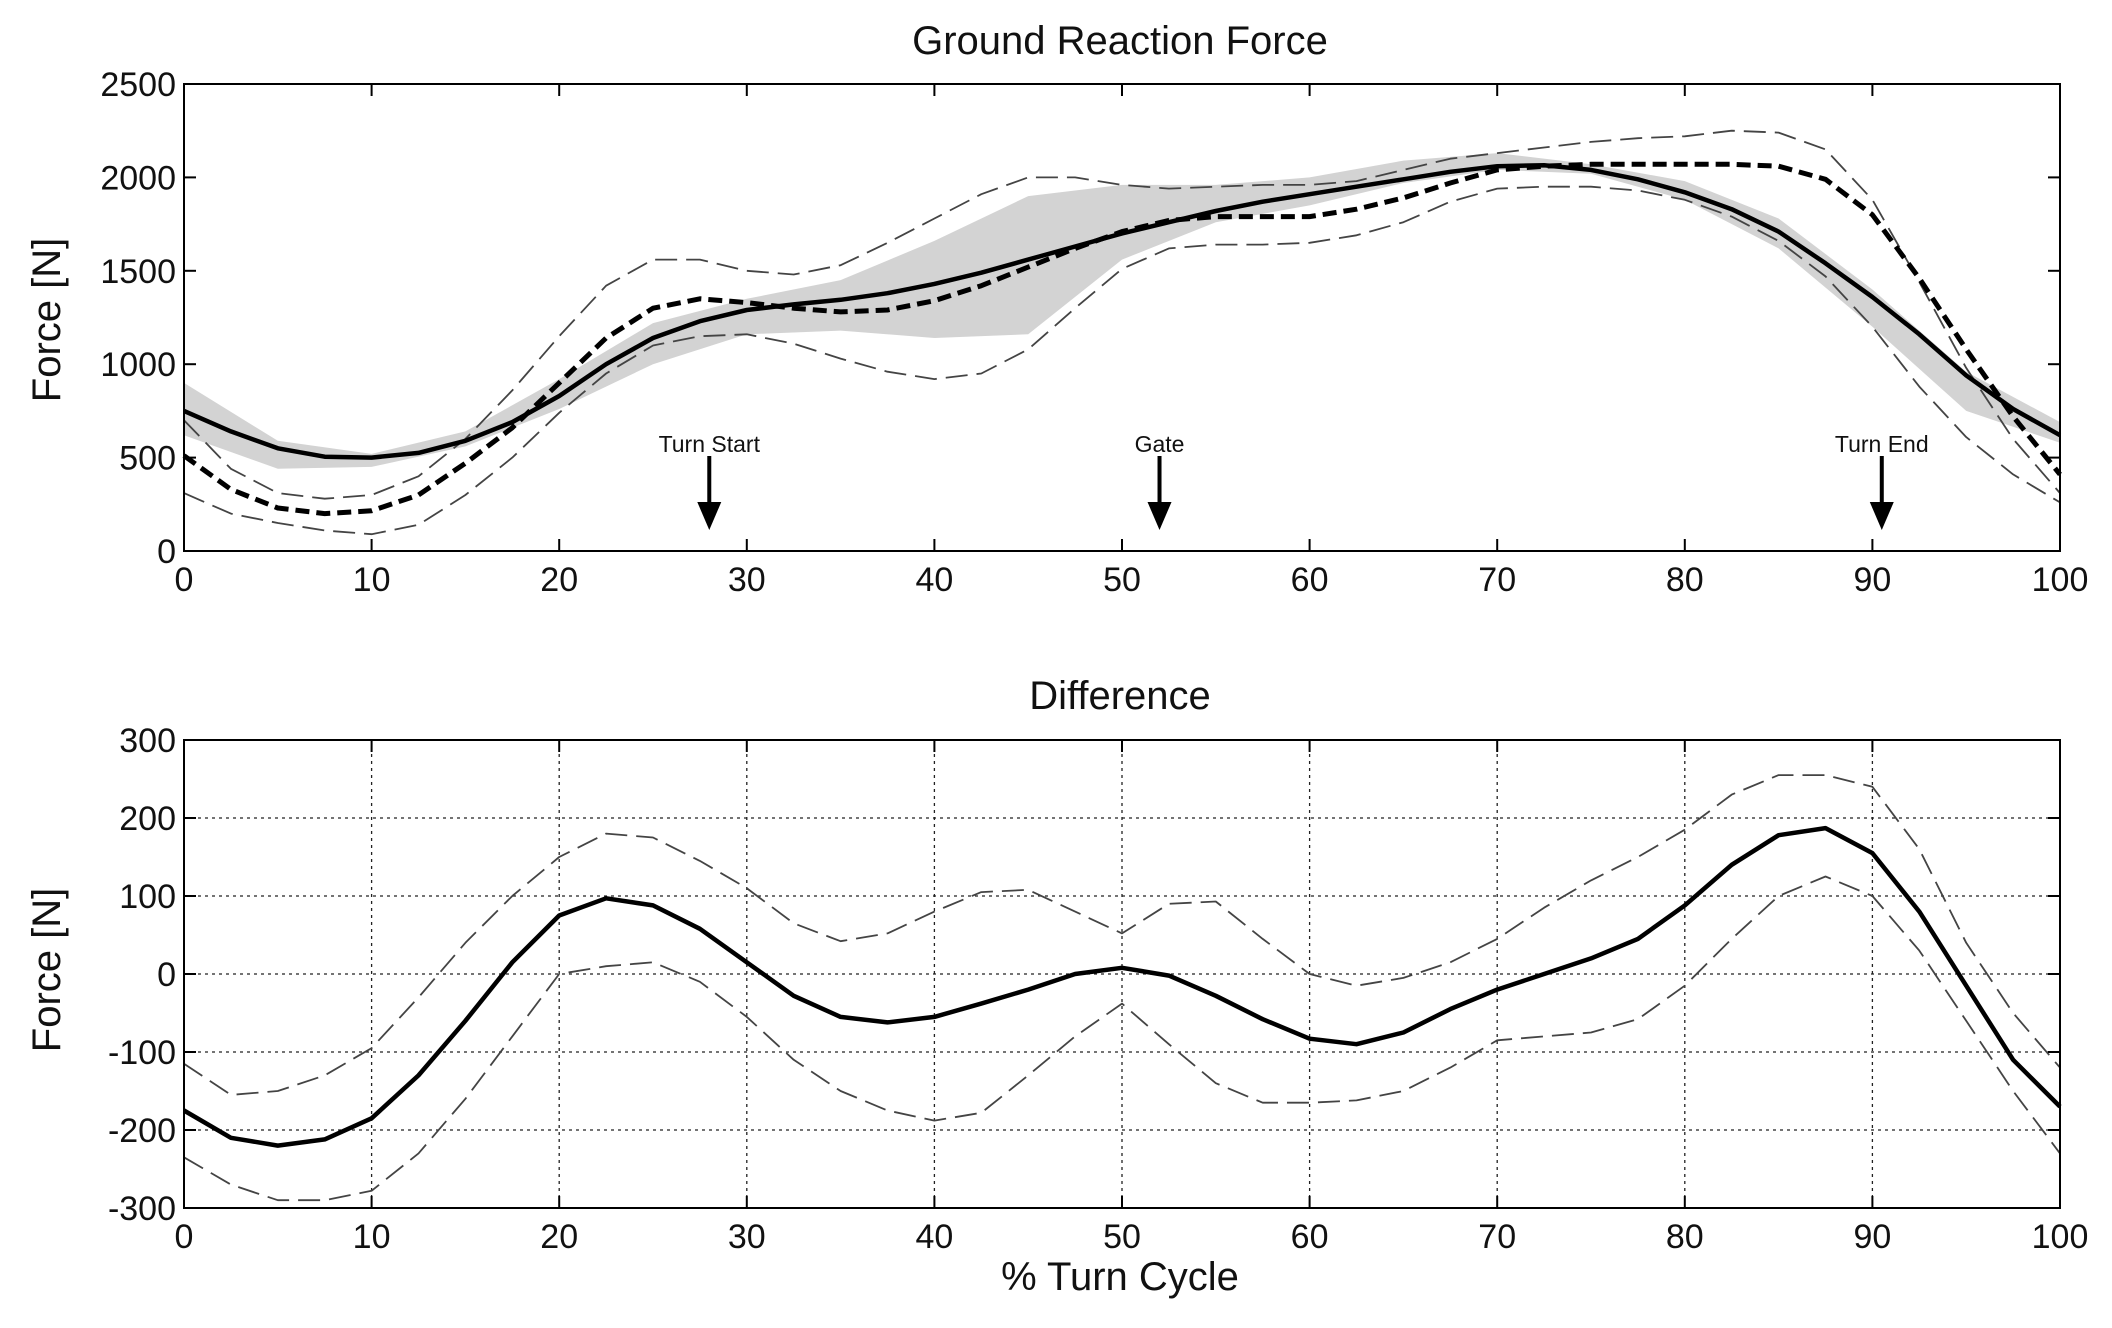 This screenshot has width=2112, height=1328. Describe the element at coordinates (1310, 1237) in the screenshot. I see `difference-x-tick-label: 60` at that location.